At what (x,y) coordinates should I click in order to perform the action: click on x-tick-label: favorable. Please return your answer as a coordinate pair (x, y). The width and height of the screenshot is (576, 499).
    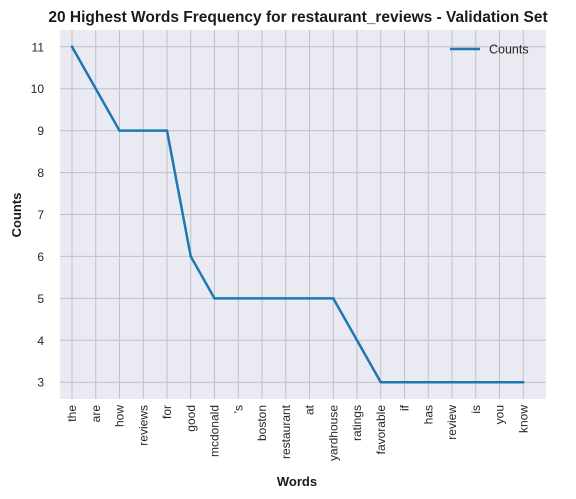
    Looking at the image, I should click on (381, 430).